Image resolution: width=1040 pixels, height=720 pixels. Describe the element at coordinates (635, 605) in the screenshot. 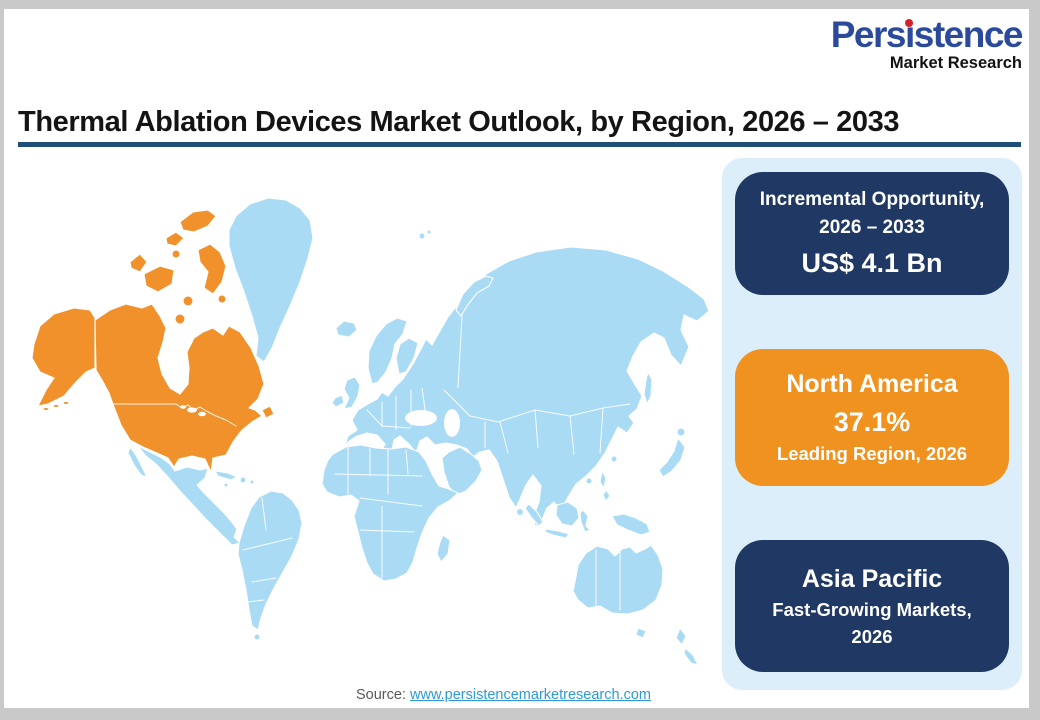

I see `map-region-oceania` at that location.